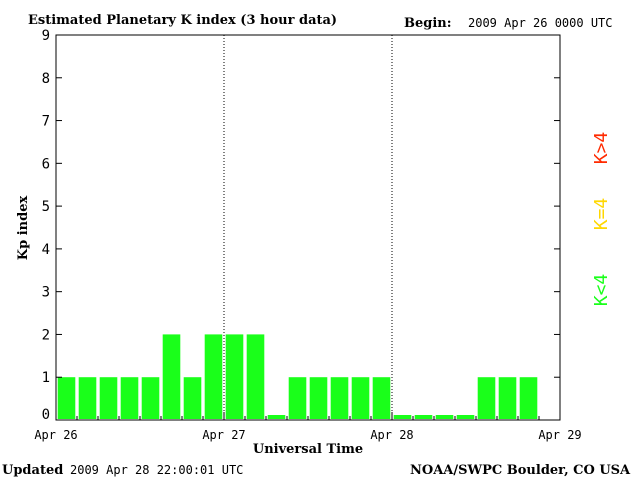 The image size is (640, 480). I want to click on x-axis-label: Universal Time, so click(308, 449).